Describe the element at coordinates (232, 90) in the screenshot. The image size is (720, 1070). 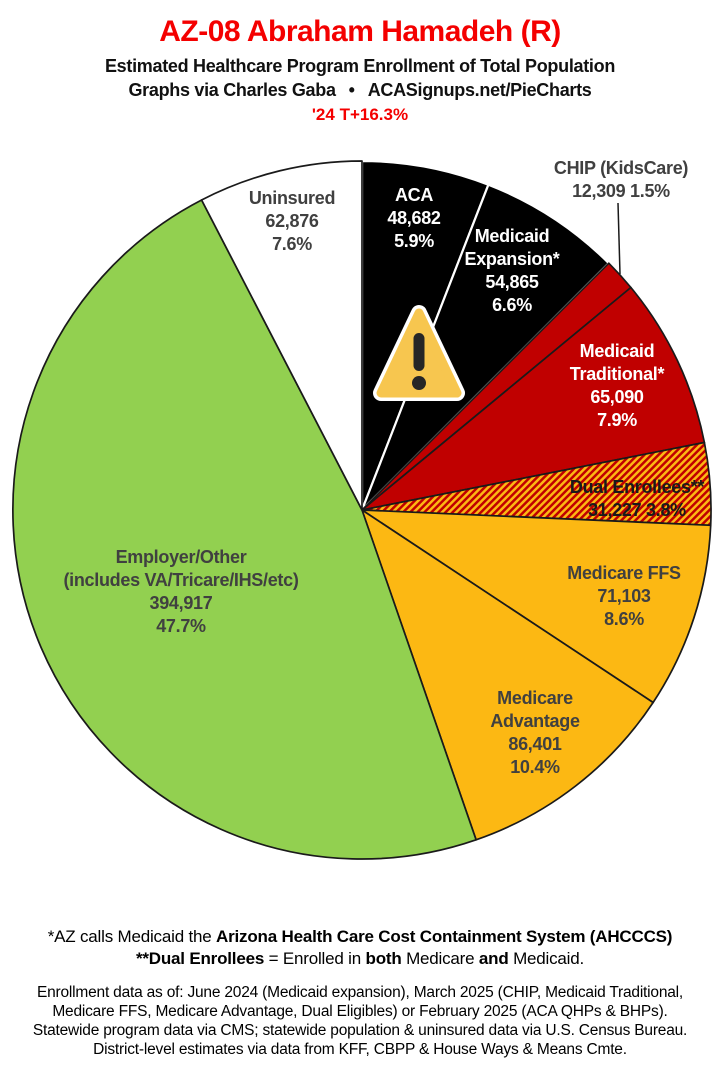
I see `credit-author: Graphs via Charles Gaba` at that location.